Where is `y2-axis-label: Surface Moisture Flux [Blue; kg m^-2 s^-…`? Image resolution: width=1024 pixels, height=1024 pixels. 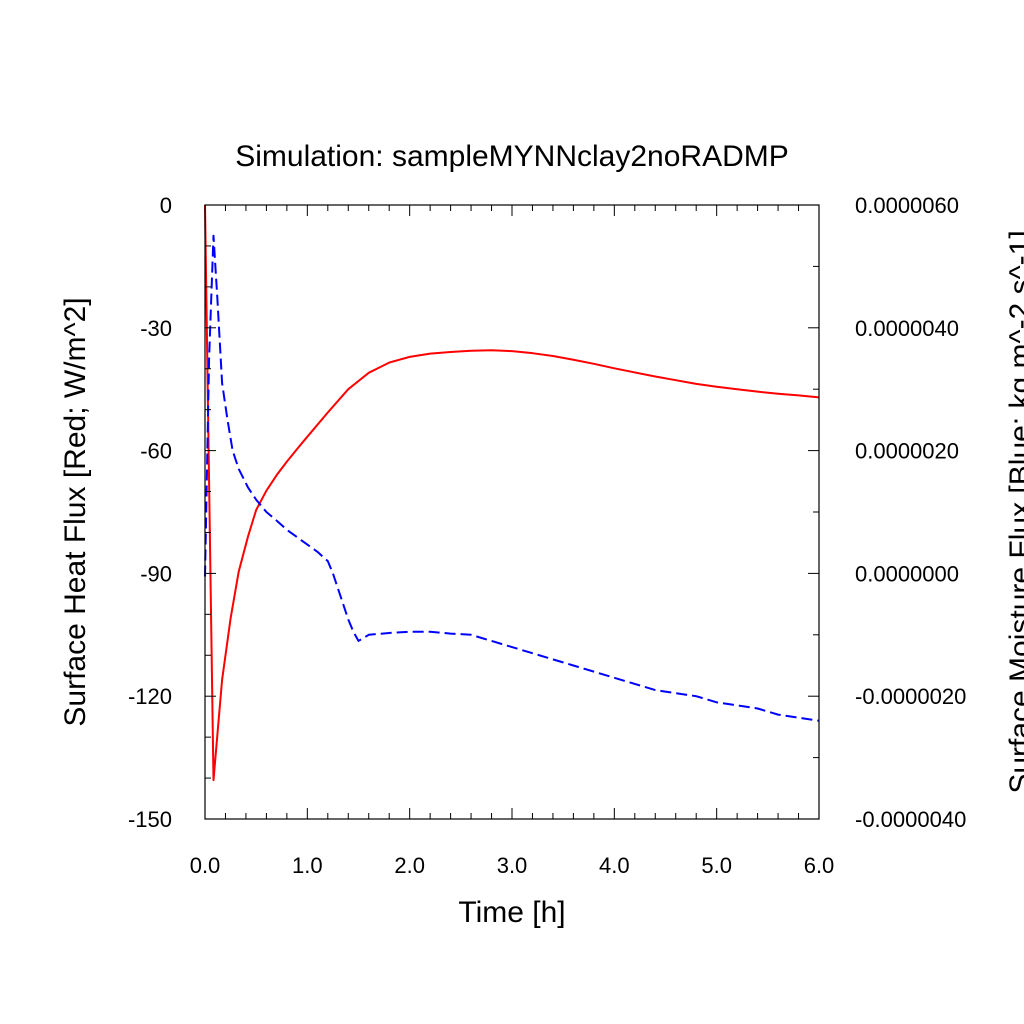
y2-axis-label: Surface Moisture Flux [Blue; kg m^-2 s^-… is located at coordinates (1014, 511).